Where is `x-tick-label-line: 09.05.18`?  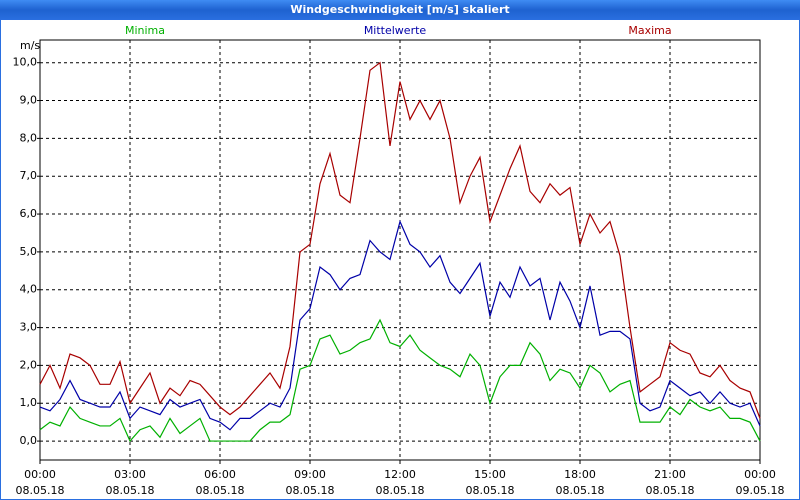 x-tick-label-line: 09.05.18 is located at coordinates (760, 490).